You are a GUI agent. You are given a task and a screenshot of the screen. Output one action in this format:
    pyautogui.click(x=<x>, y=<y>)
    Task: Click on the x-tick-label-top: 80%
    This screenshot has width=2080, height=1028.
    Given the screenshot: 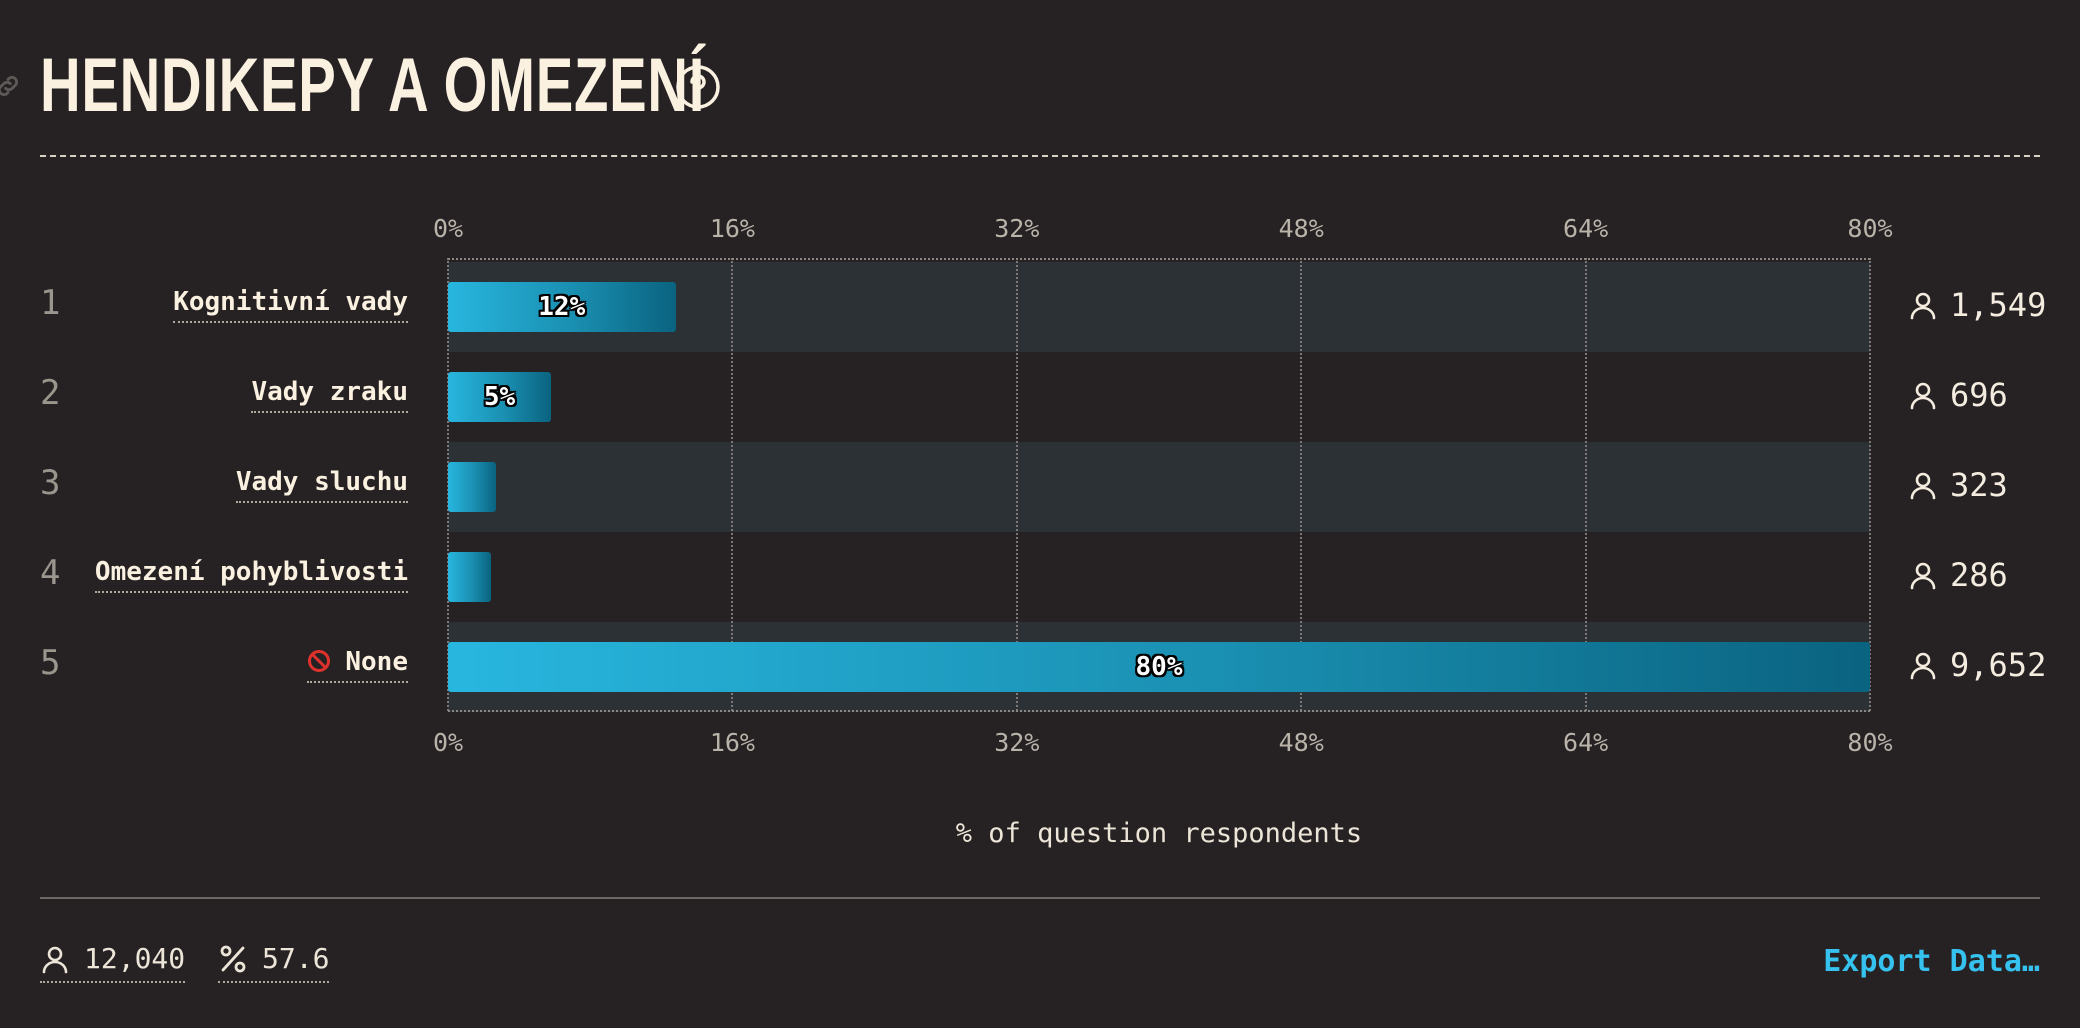 What is the action you would take?
    pyautogui.click(x=1870, y=228)
    